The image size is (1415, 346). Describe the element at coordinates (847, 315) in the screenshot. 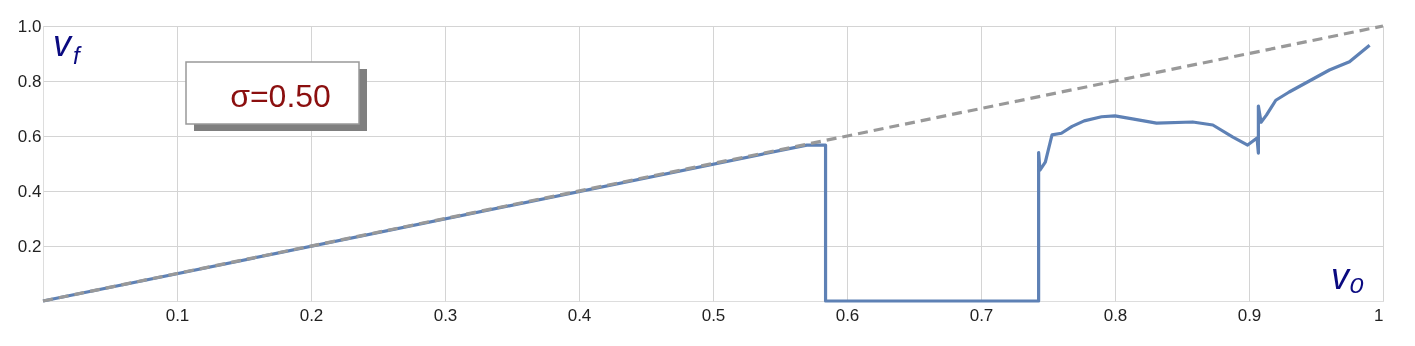

I see `x-tick-label: 0.6` at that location.